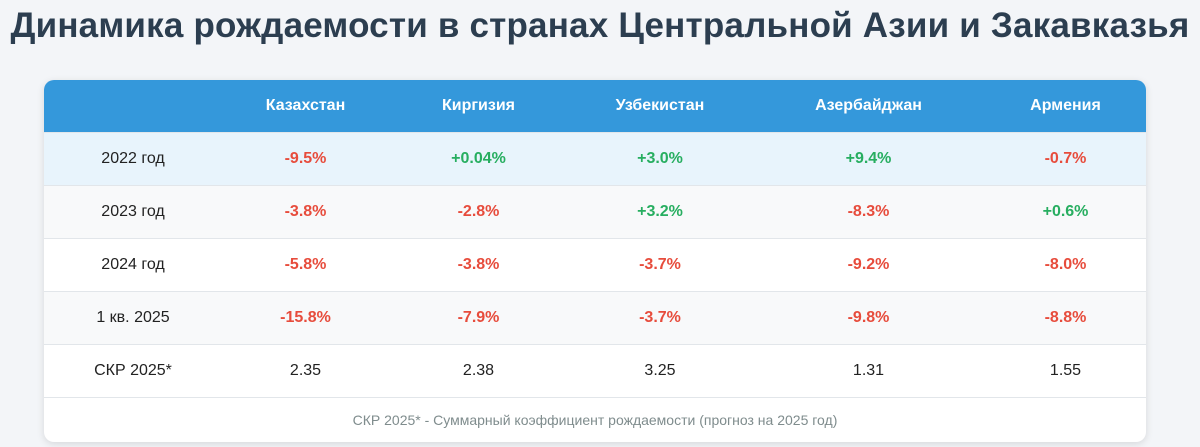 The image size is (1200, 447). I want to click on table-cell: -9.5%, so click(305, 159).